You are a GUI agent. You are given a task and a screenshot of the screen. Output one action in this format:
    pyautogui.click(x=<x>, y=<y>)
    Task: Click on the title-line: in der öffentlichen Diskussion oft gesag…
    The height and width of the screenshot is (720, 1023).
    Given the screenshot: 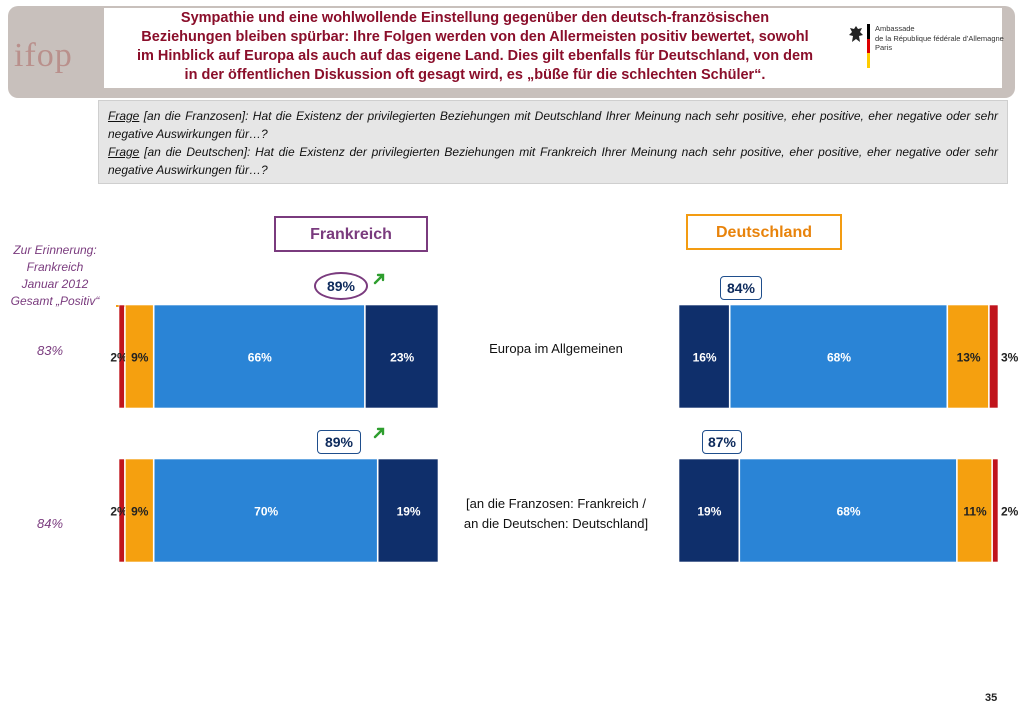 What is the action you would take?
    pyautogui.click(x=475, y=75)
    